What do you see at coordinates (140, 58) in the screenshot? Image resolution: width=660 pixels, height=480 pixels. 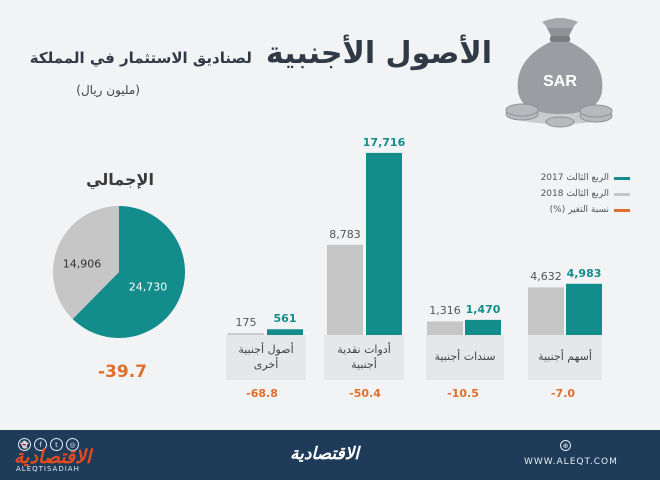 I see `title-sub: لصناديق الاستثمار في المملكة` at bounding box center [140, 58].